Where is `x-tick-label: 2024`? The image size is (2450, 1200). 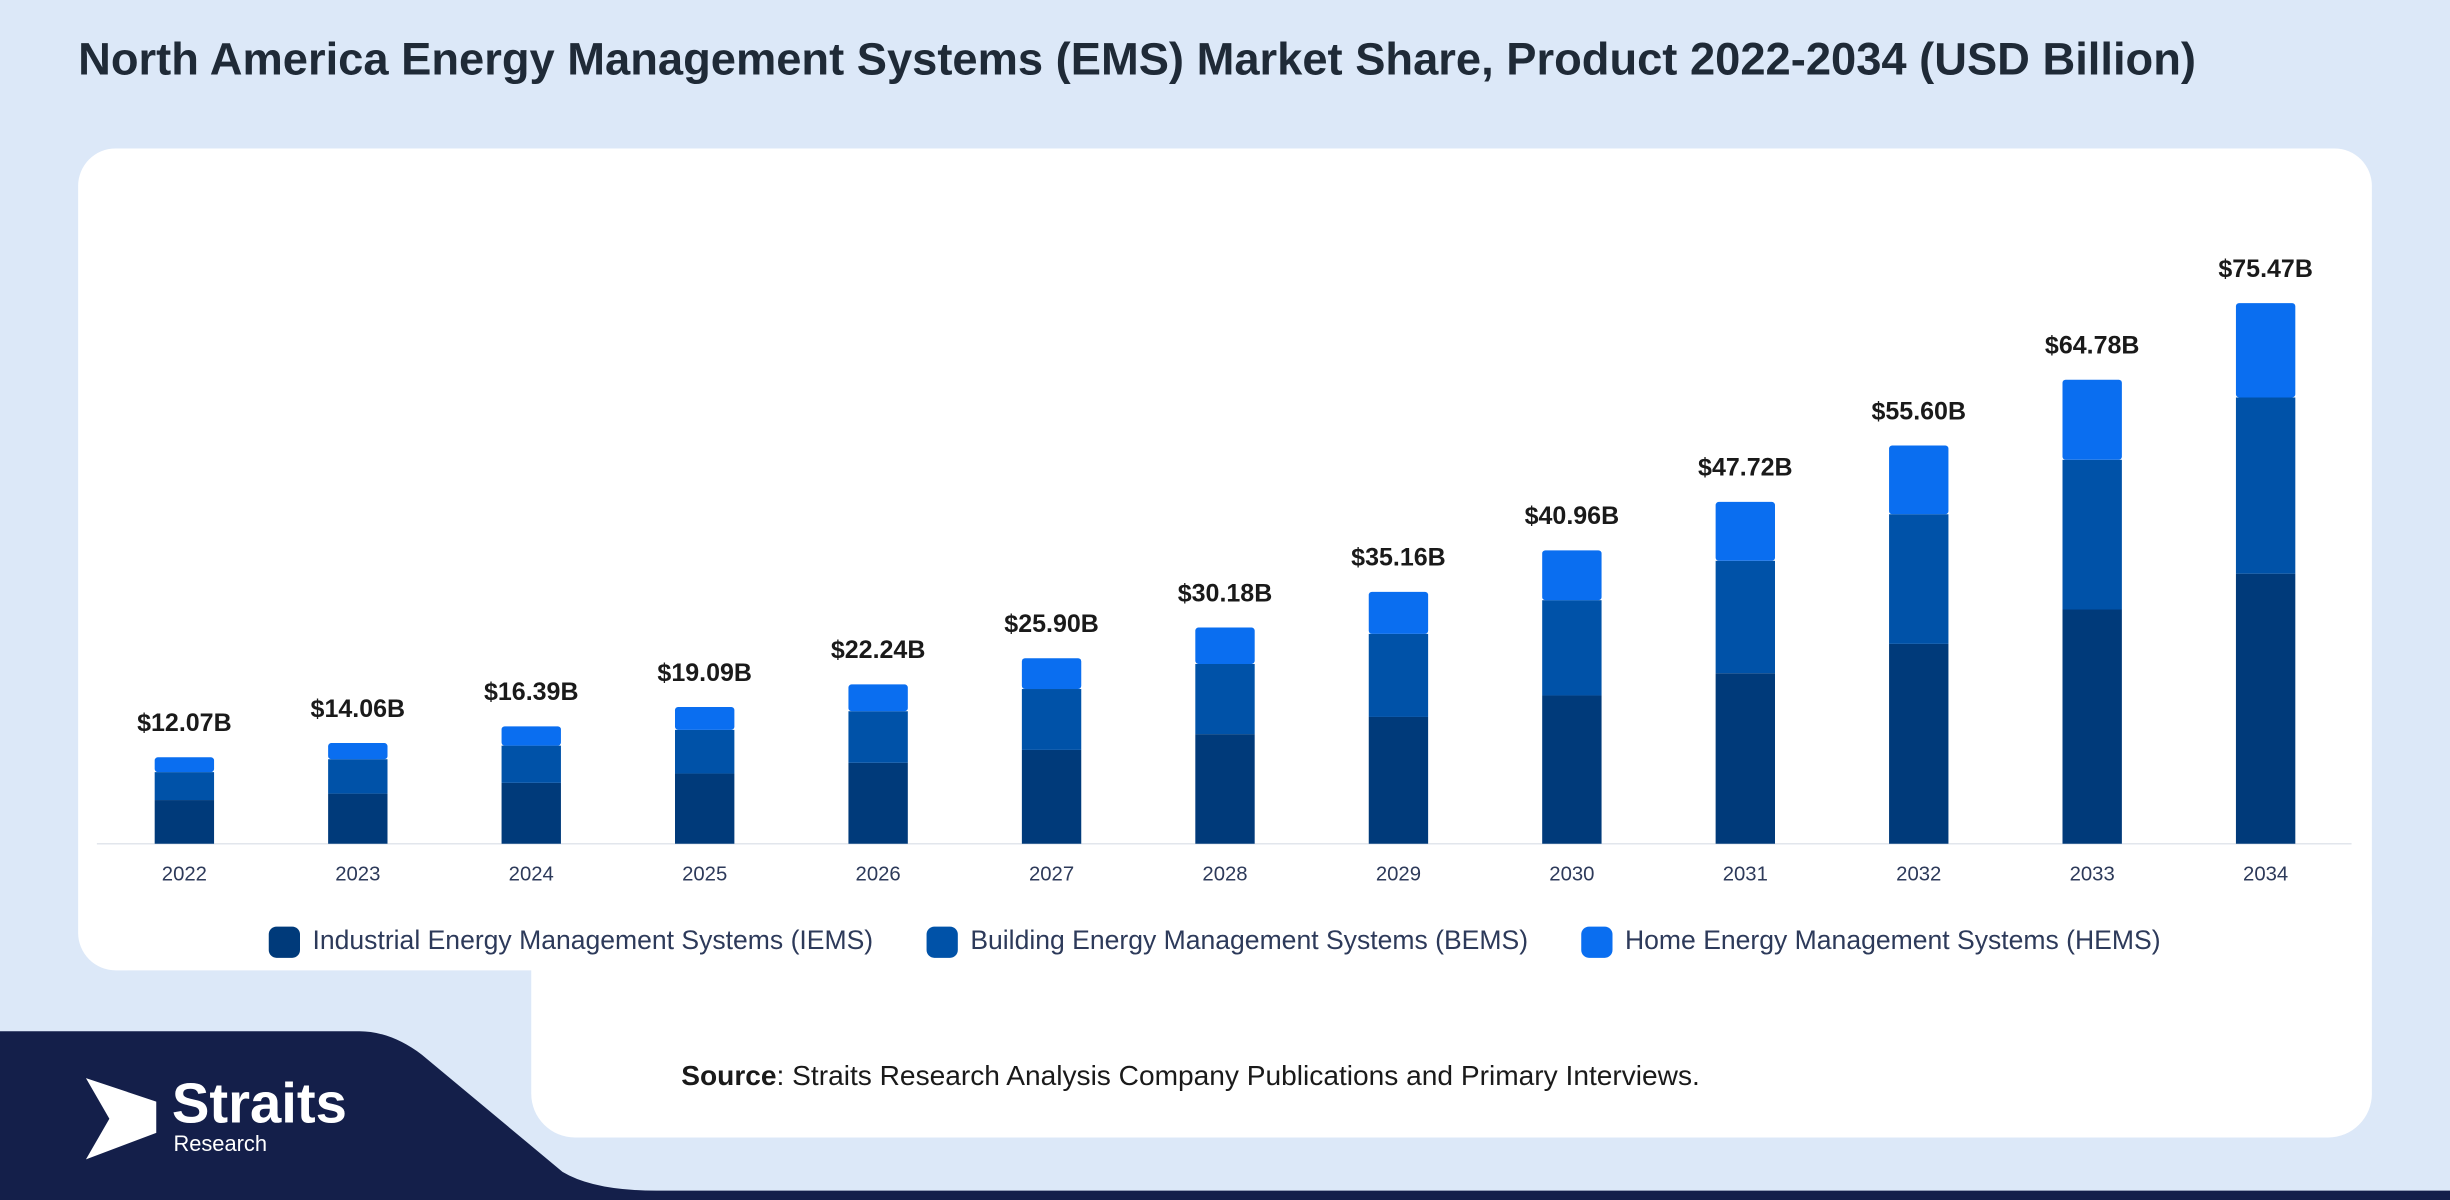
x-tick-label: 2024 is located at coordinates (531, 874).